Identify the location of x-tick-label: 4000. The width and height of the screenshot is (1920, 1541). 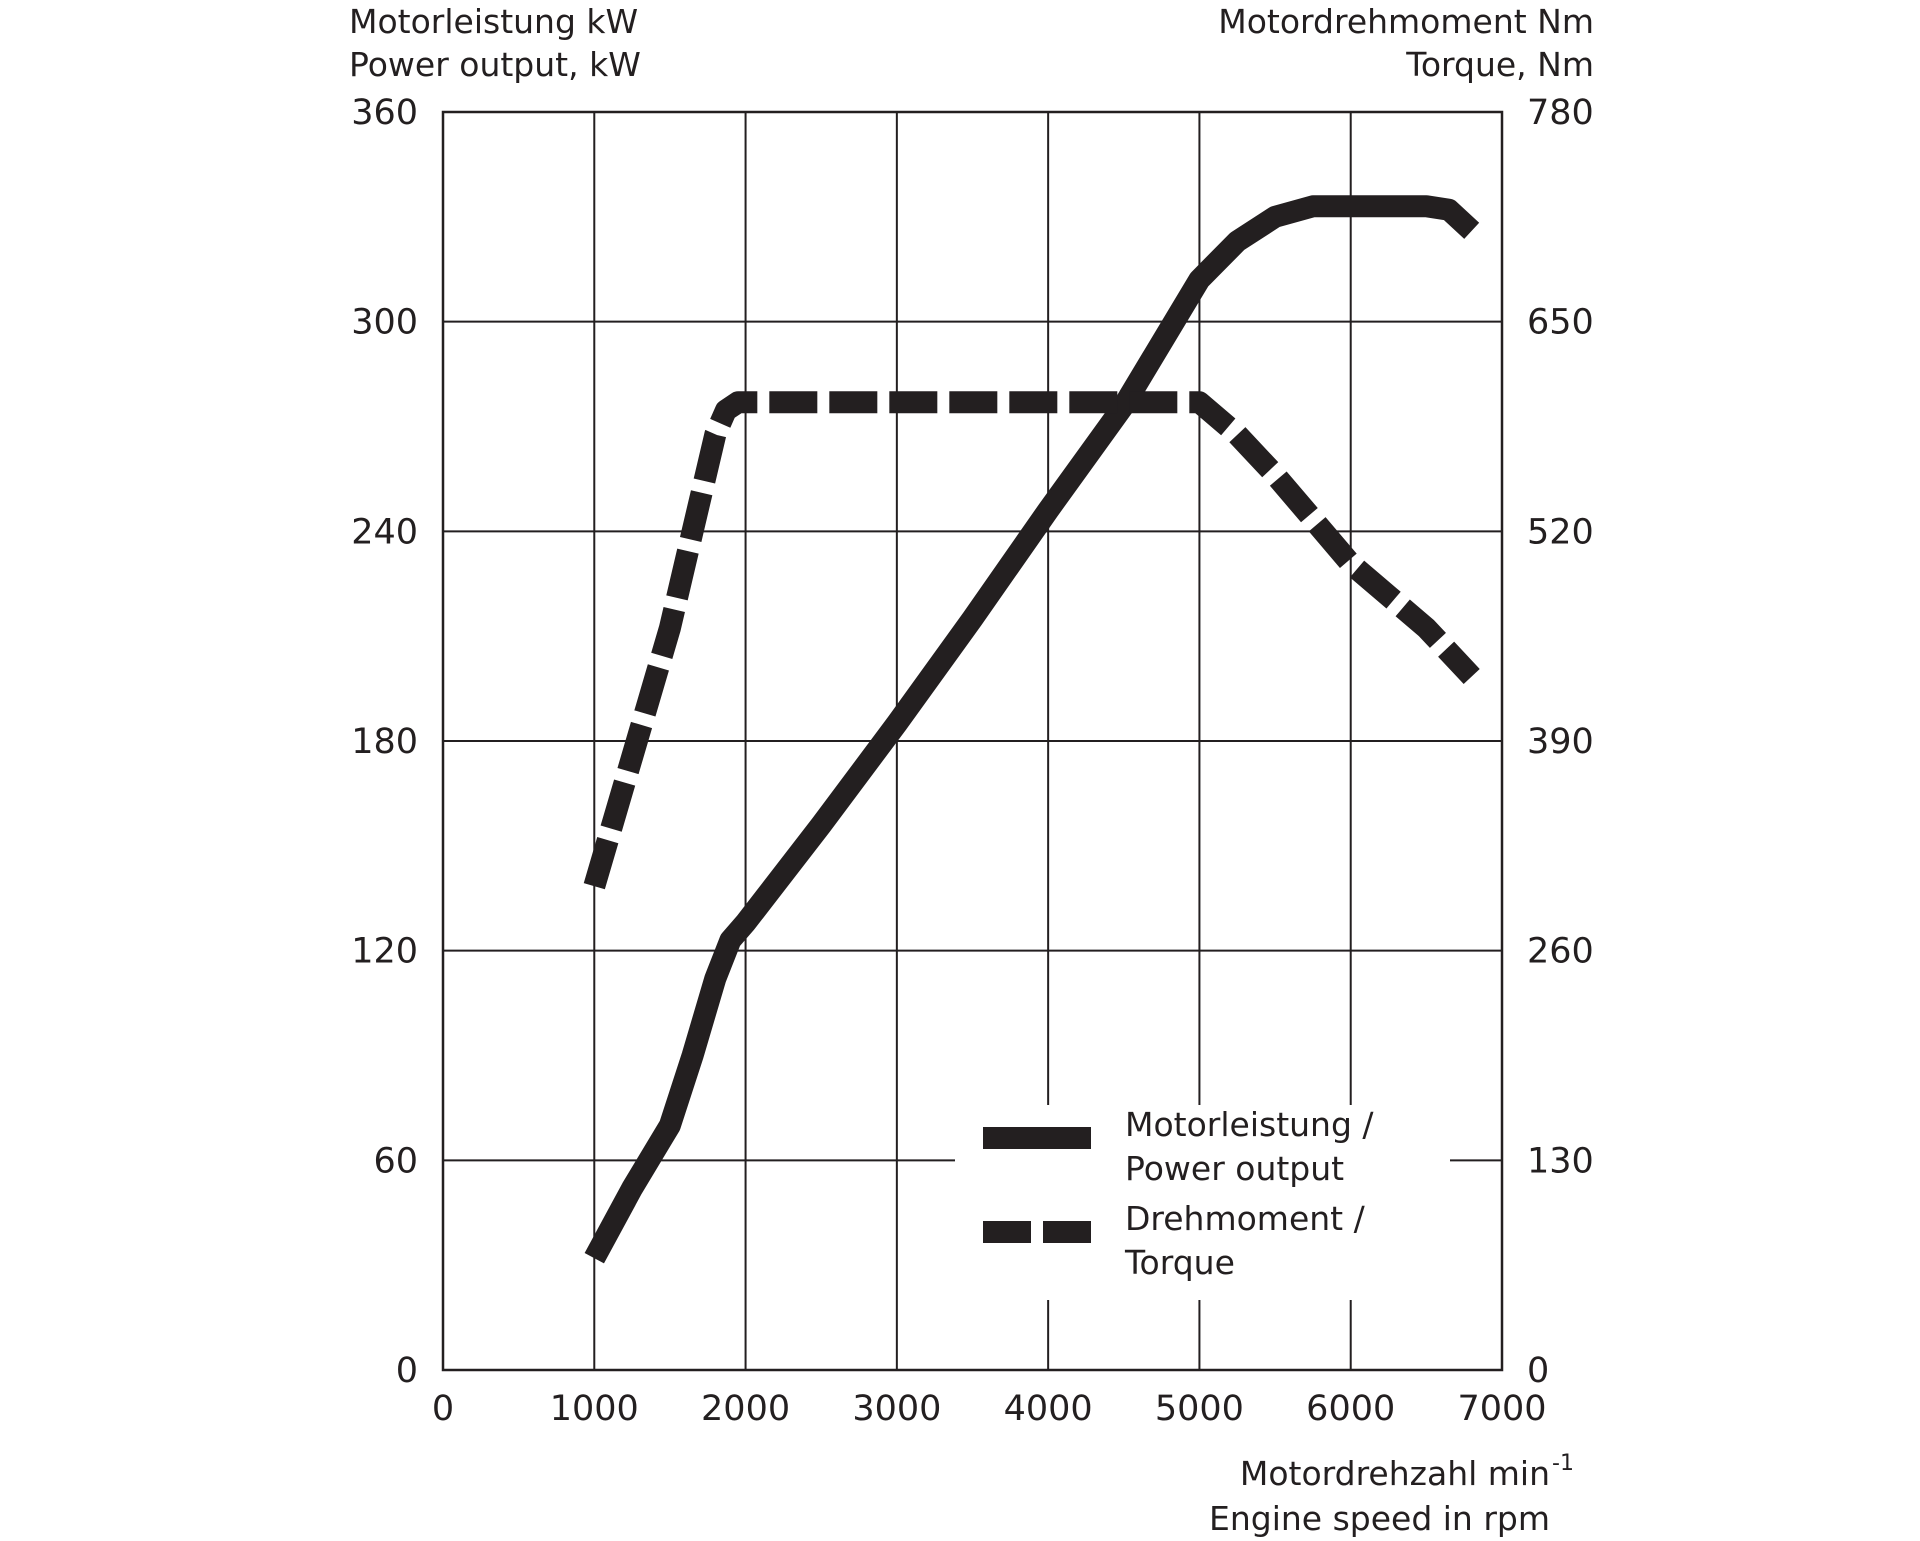
(1048, 1409).